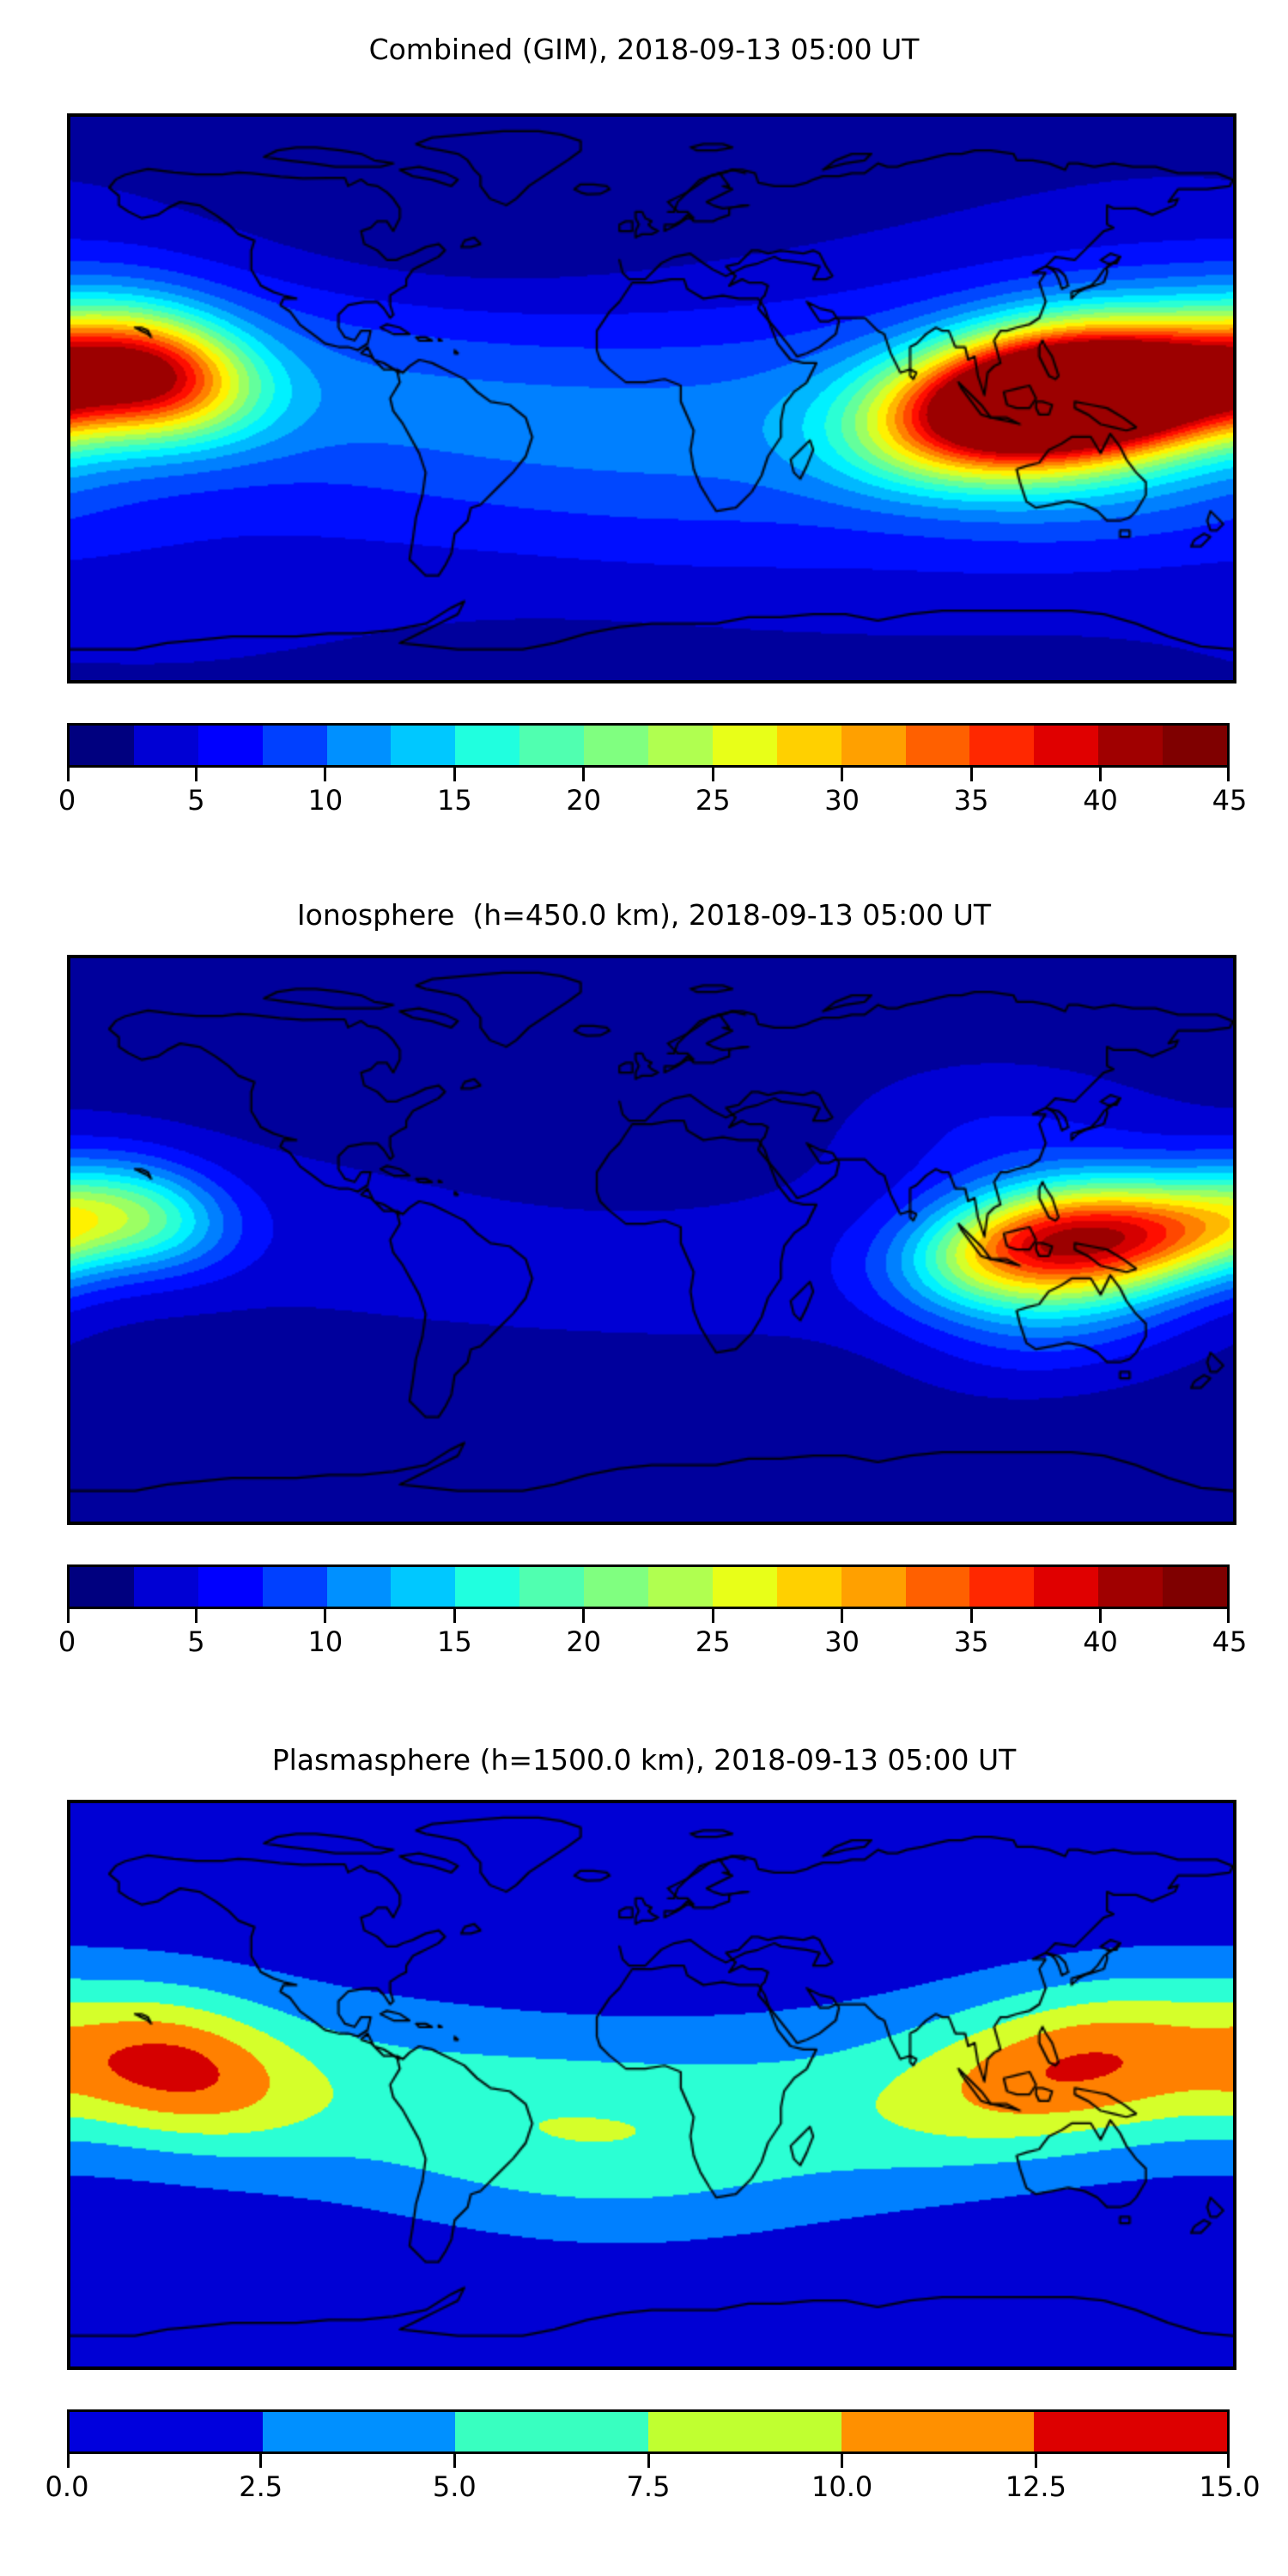 Image resolution: width=1288 pixels, height=2576 pixels. I want to click on colorbar-tick-labels: 0.0 2.5 5.0 7.5 10.0 12.5 15.0, so click(653, 2487).